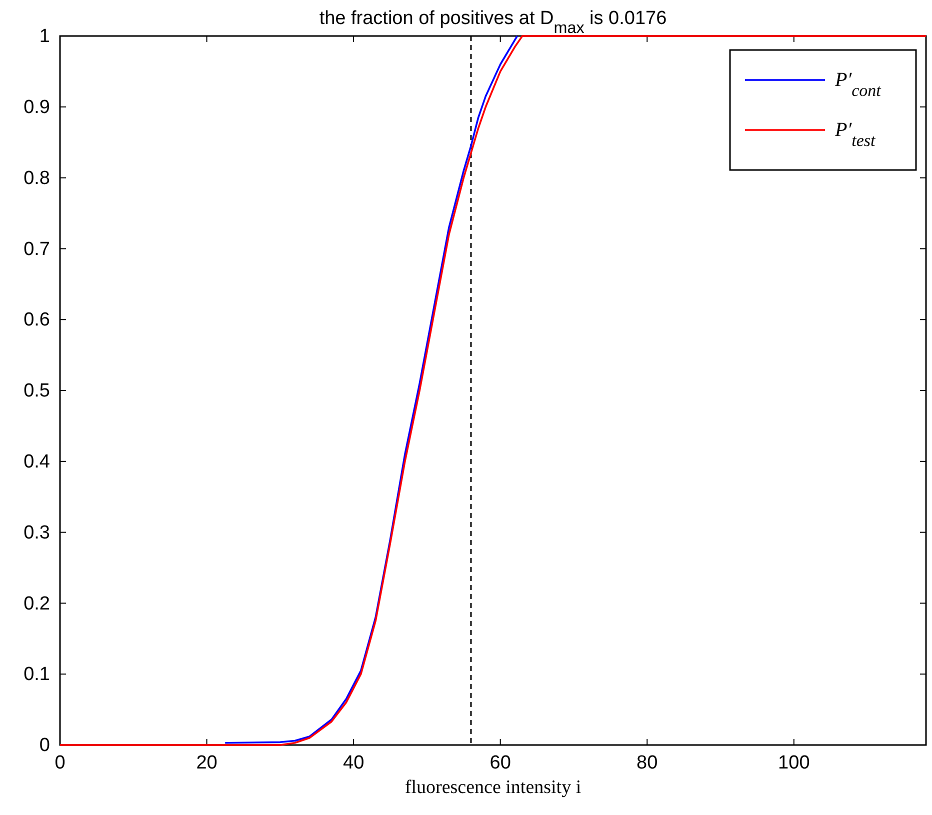 This screenshot has height=815, width=932. I want to click on y-tick-label: 0.9, so click(37, 107).